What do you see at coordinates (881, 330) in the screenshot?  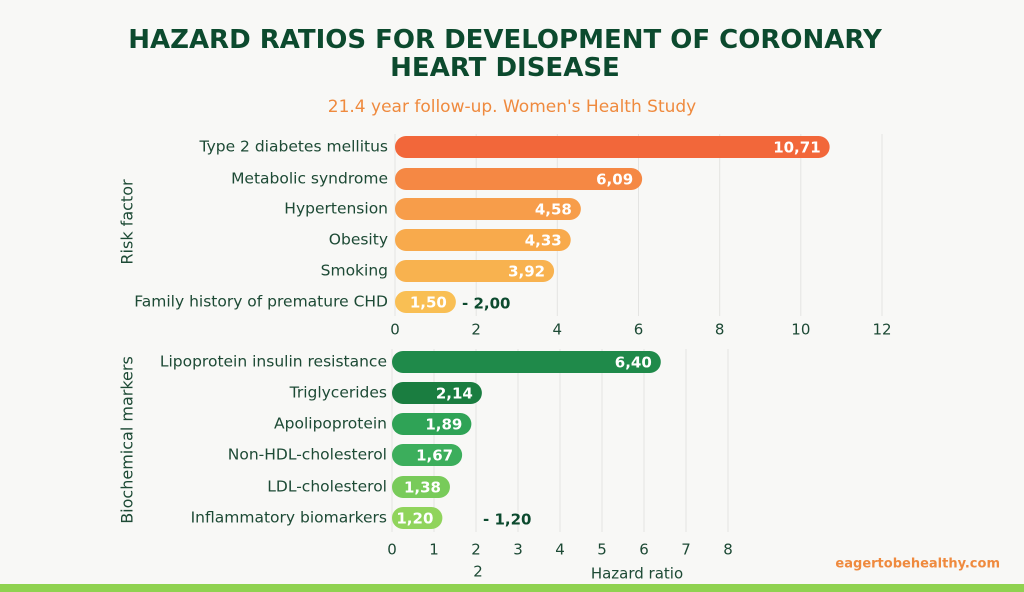 I see `x-tick-label: 12` at bounding box center [881, 330].